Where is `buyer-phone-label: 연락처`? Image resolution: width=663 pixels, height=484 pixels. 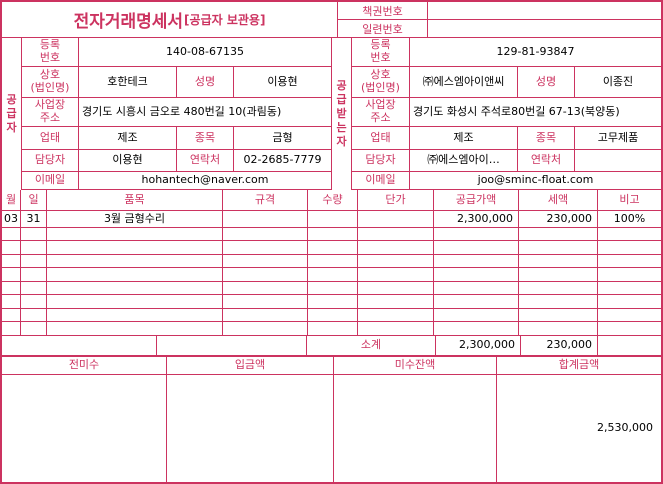
buyer-phone-label: 연락처 is located at coordinates (546, 161).